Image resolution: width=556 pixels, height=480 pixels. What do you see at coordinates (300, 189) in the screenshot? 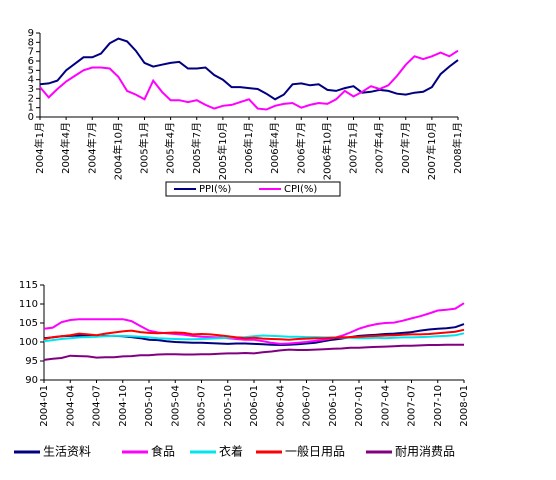
I see `legend-label: CPI(%)` at bounding box center [300, 189].